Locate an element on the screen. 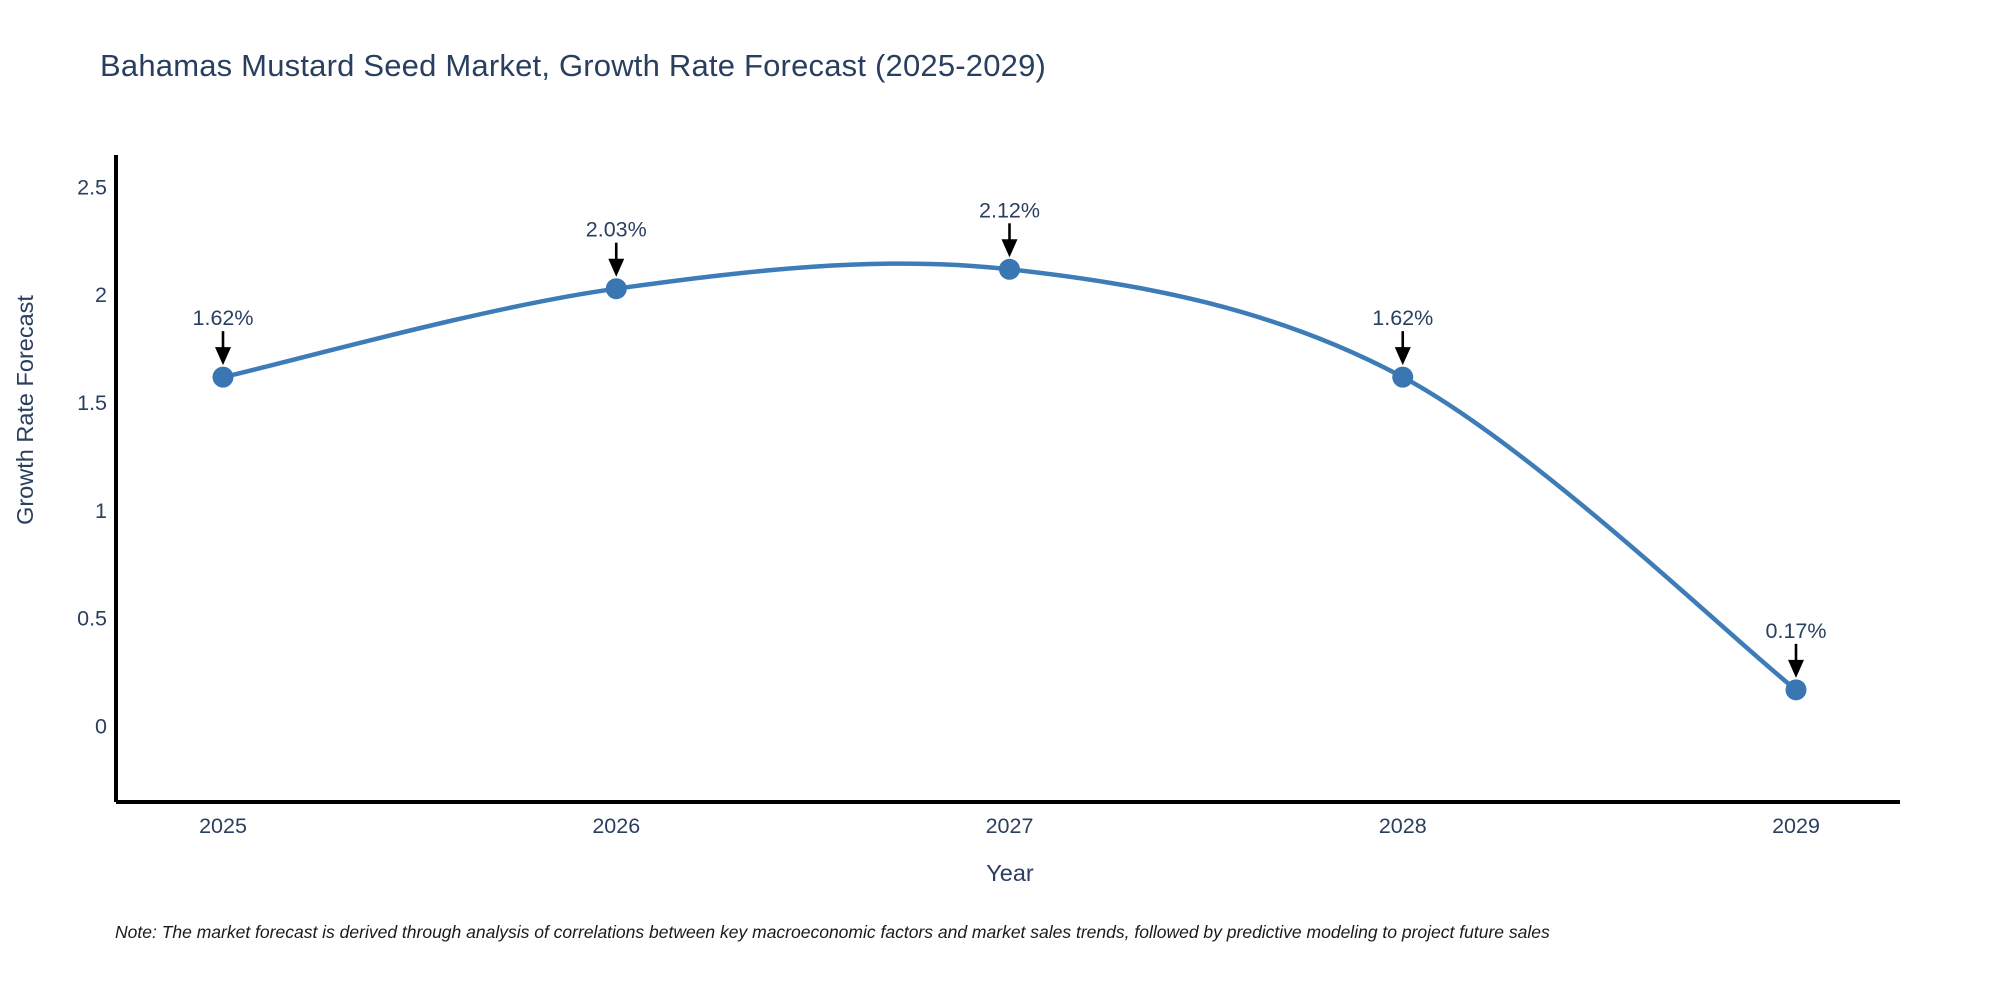  y-tick-label: 2 is located at coordinates (101, 295).